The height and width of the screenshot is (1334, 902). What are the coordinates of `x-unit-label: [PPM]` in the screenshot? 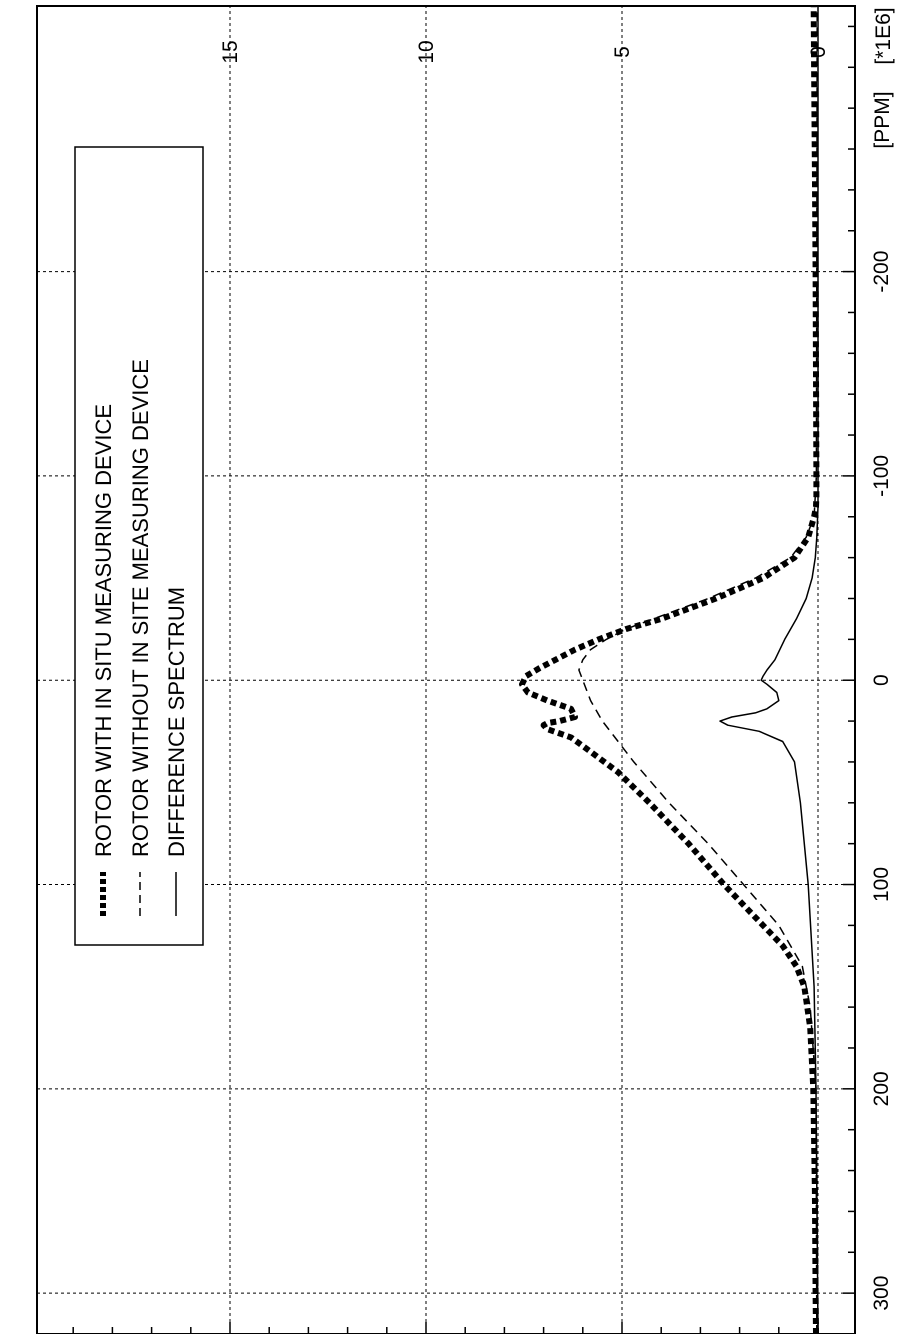 It's located at (882, 119).